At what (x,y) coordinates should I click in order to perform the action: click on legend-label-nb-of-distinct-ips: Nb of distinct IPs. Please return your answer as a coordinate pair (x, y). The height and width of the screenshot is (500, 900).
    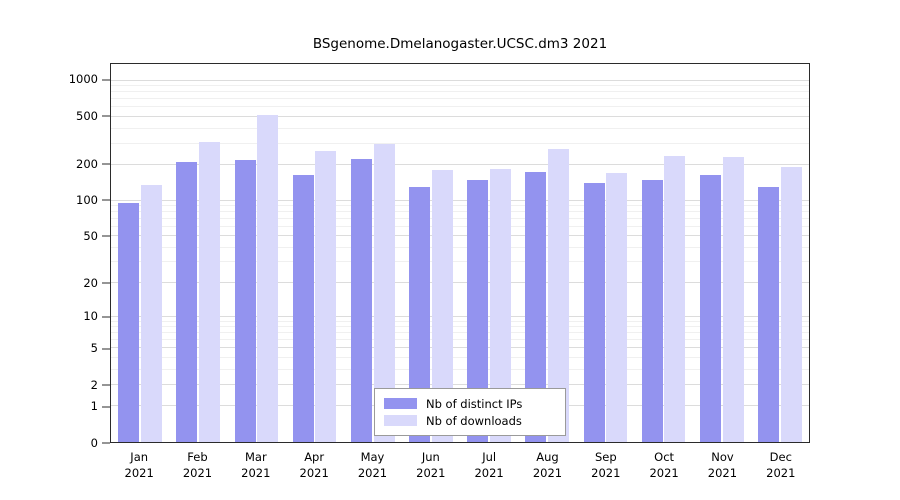
    Looking at the image, I should click on (474, 403).